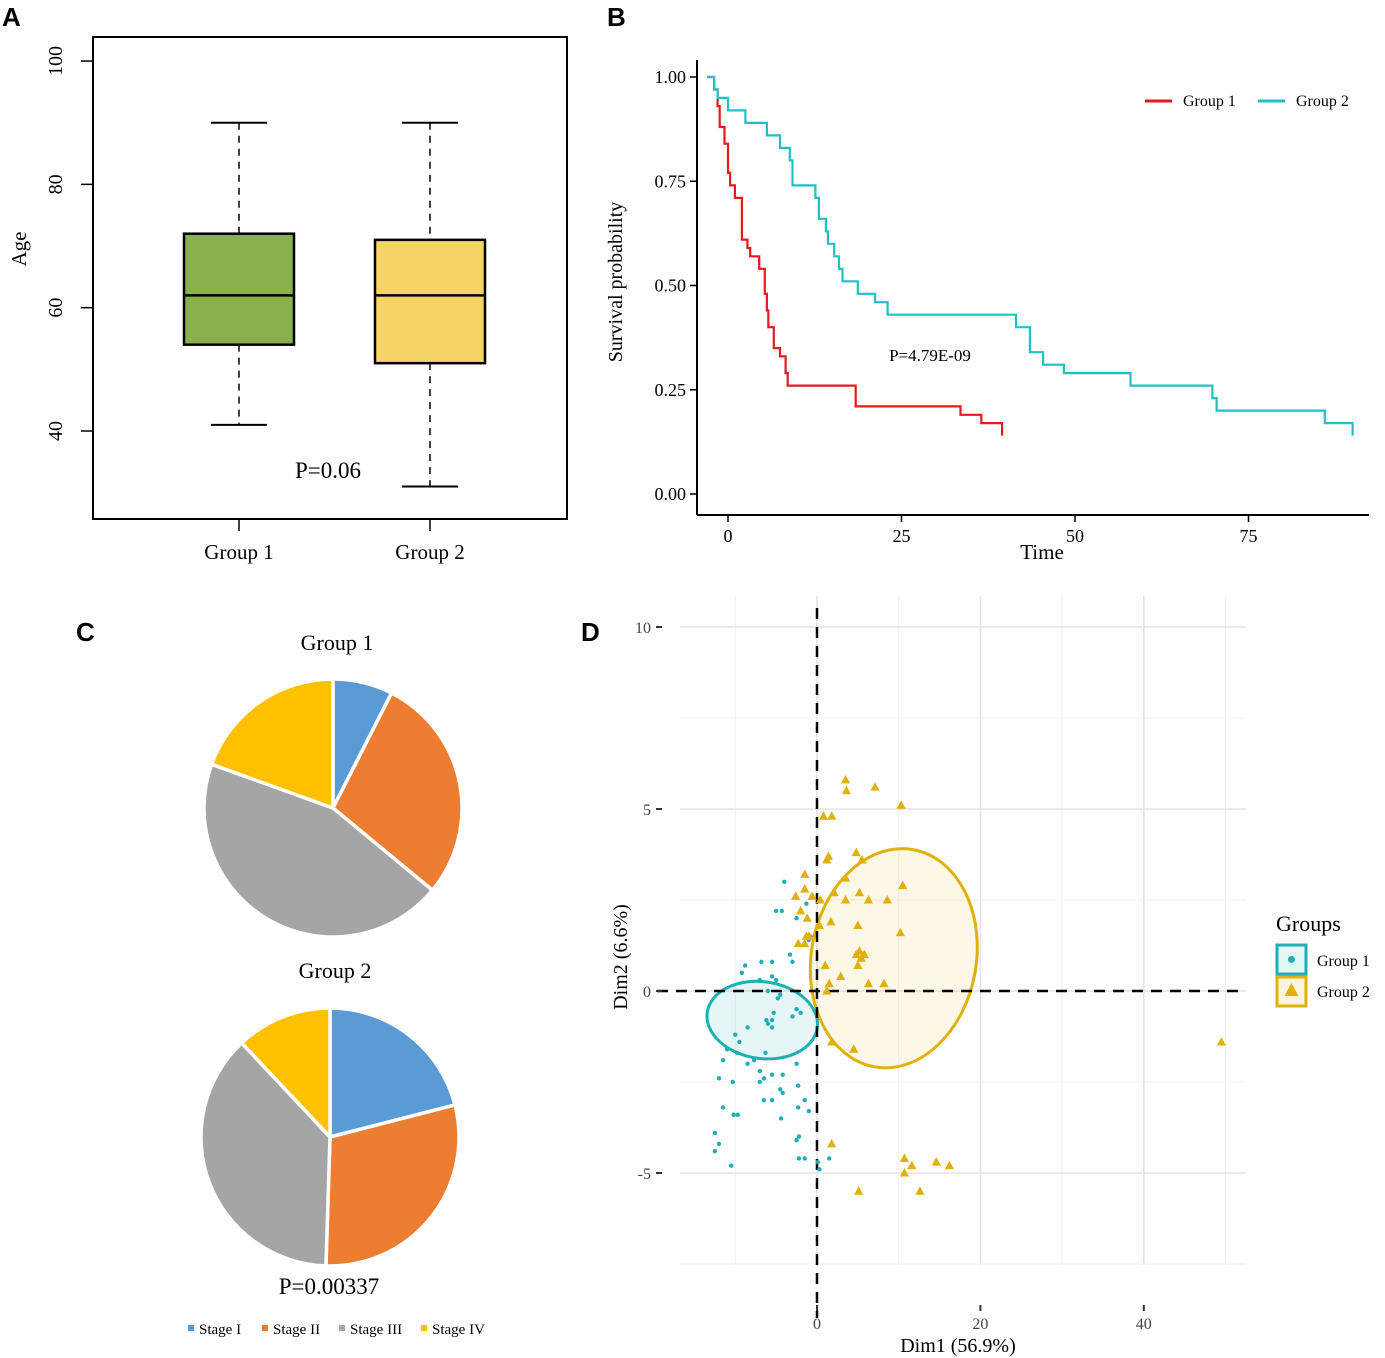 The height and width of the screenshot is (1358, 1385). What do you see at coordinates (56, 308) in the screenshot?
I see `y-tick-label-a: 60` at bounding box center [56, 308].